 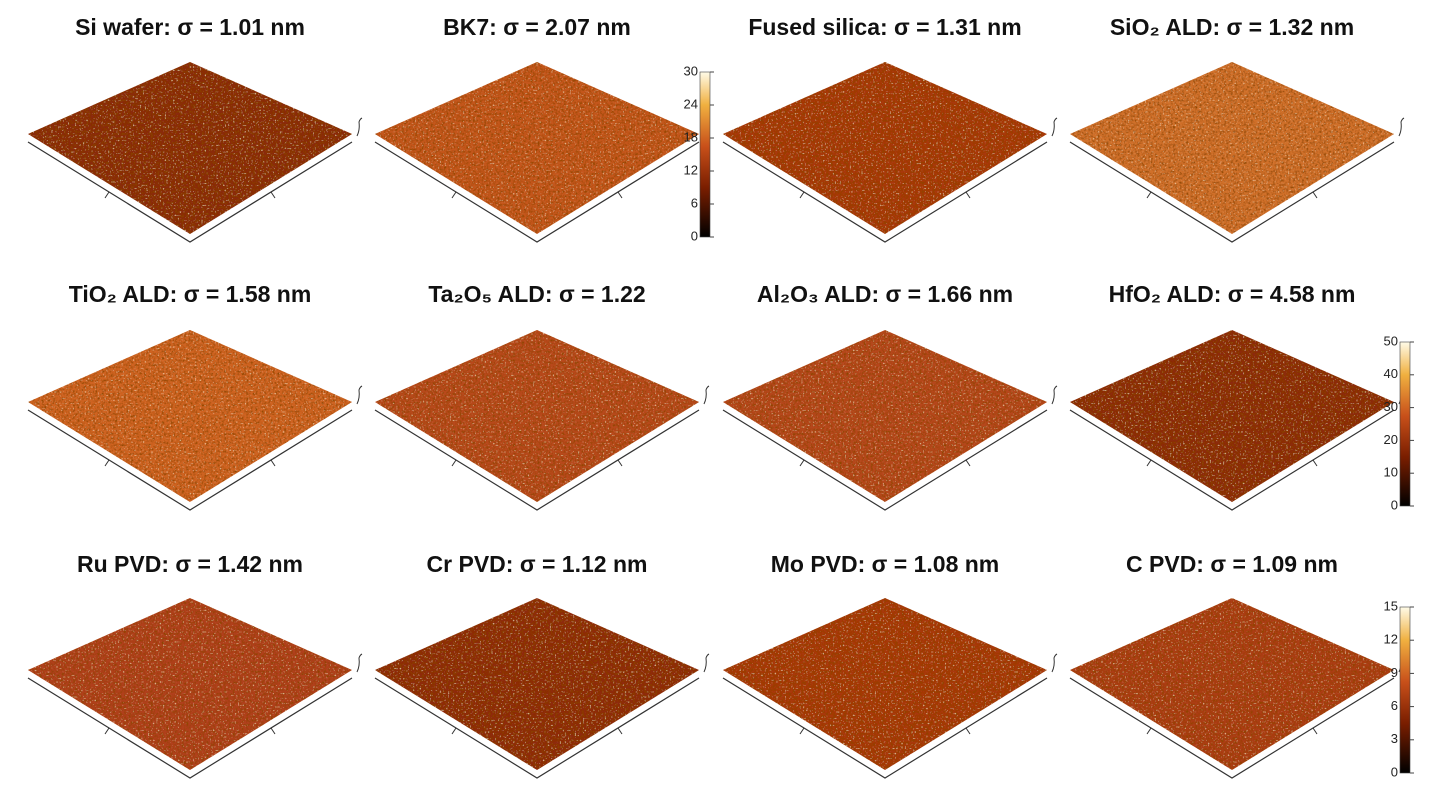 What do you see at coordinates (1232, 294) in the screenshot?
I see `panel-title: HfO₂ ALD: σ = 4.58 nm` at bounding box center [1232, 294].